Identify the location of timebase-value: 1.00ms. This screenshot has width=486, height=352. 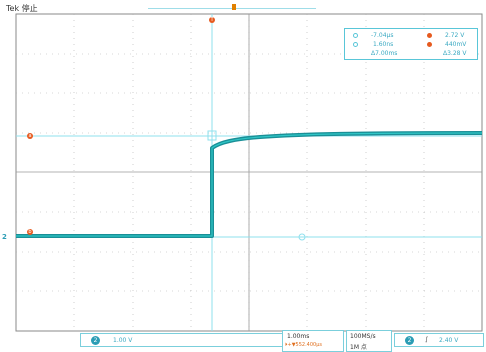
(298, 336).